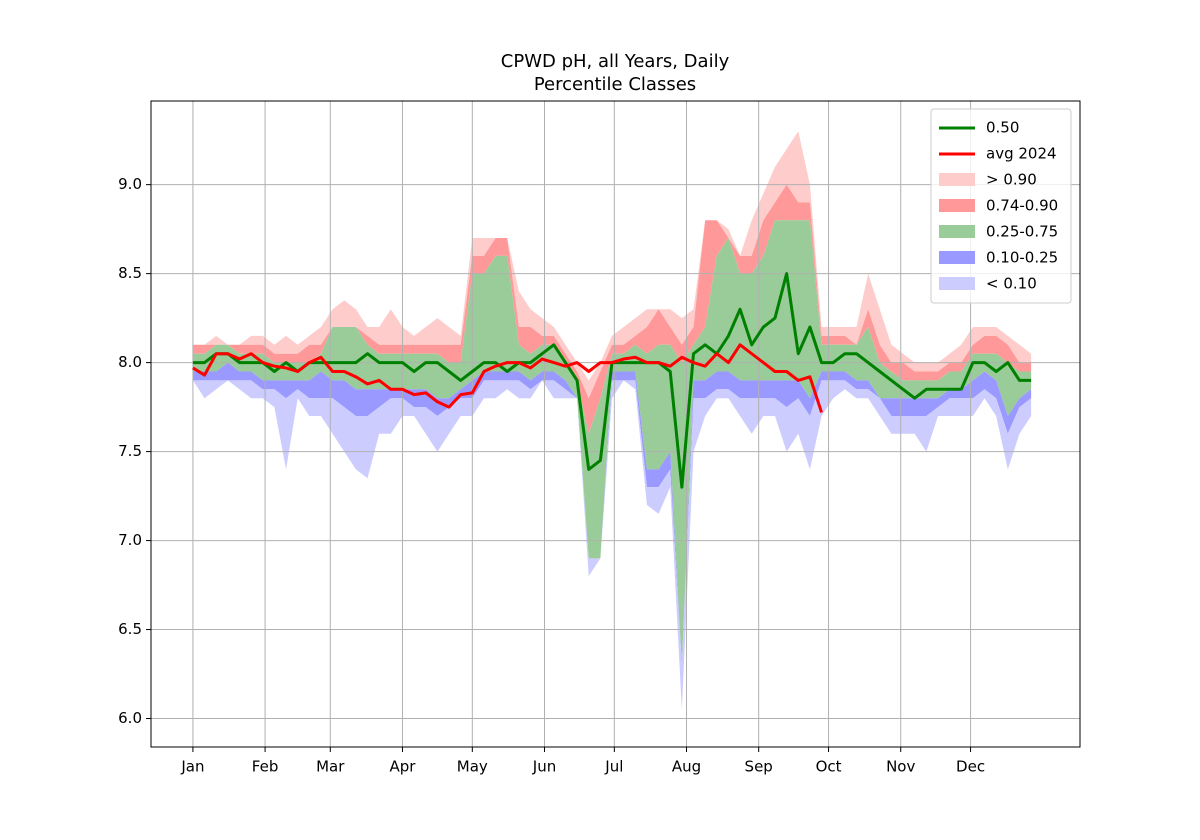 This screenshot has width=1200, height=840. Describe the element at coordinates (900, 767) in the screenshot. I see `x-tick-label: Nov` at that location.